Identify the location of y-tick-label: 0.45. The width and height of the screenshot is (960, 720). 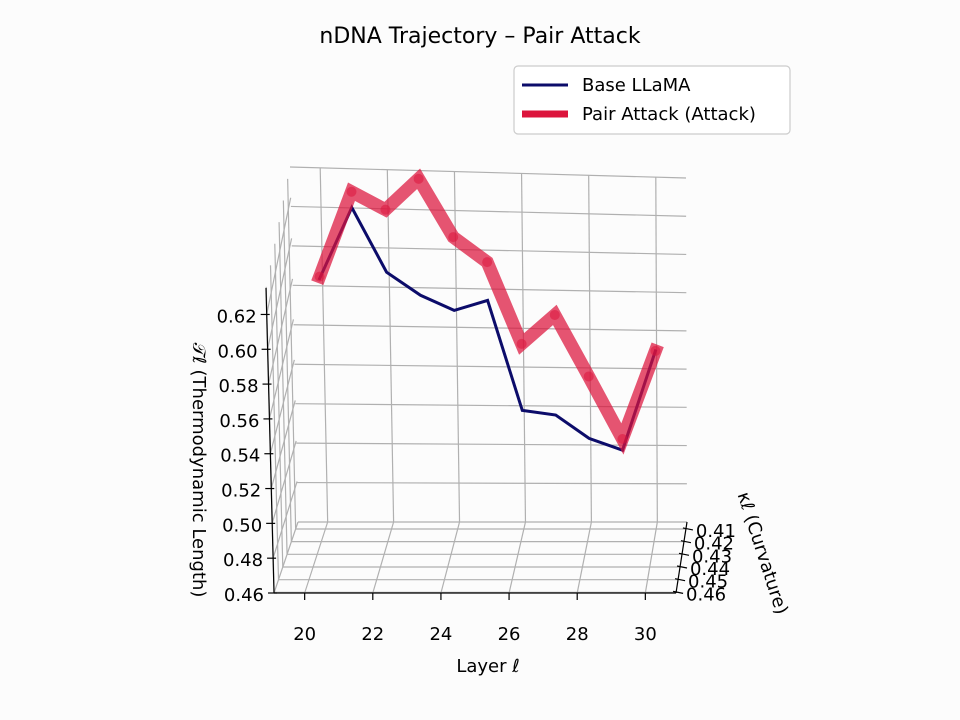
(708, 582).